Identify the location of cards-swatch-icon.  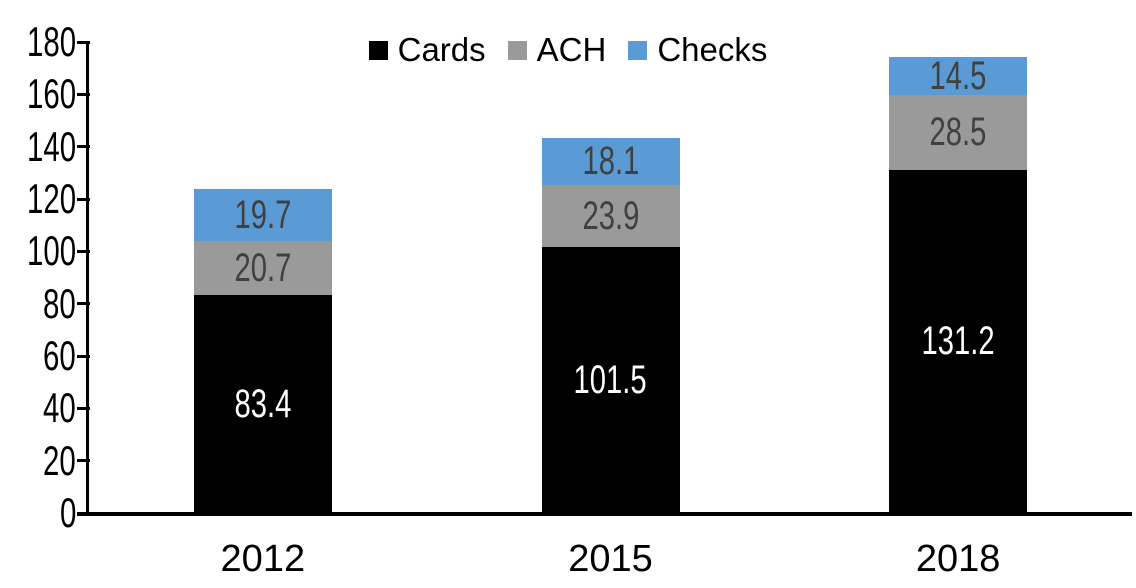
(378, 50).